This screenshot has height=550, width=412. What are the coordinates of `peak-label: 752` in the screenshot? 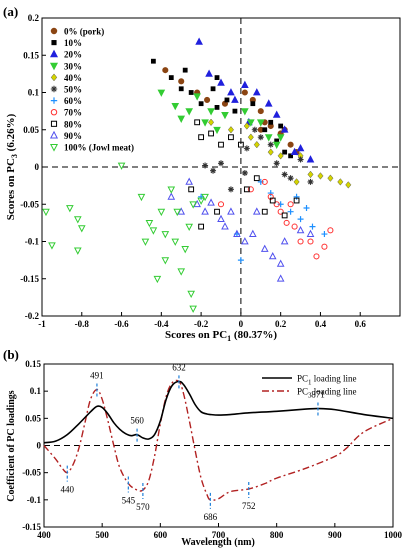 It's located at (249, 506).